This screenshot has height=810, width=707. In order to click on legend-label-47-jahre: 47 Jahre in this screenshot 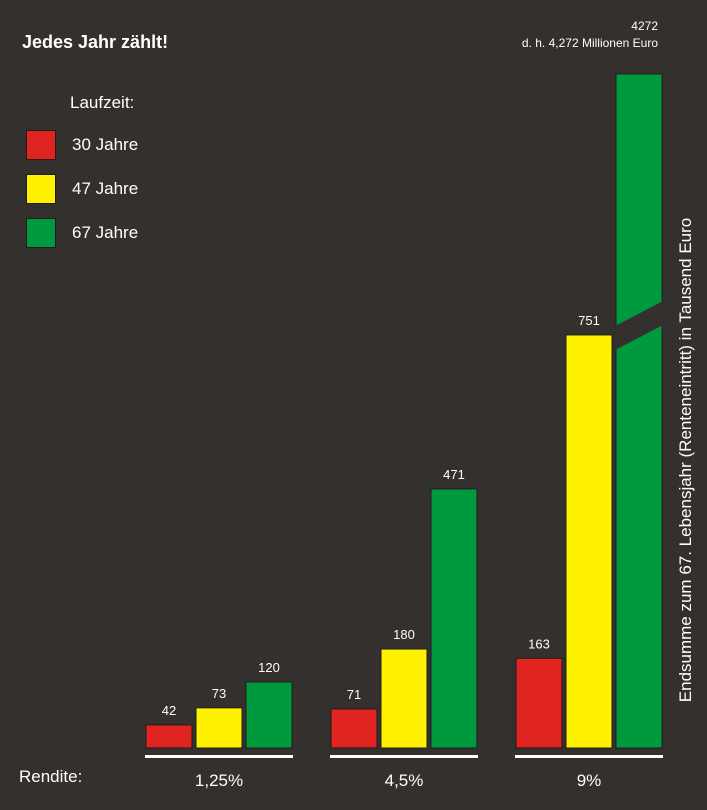, I will do `click(105, 188)`.